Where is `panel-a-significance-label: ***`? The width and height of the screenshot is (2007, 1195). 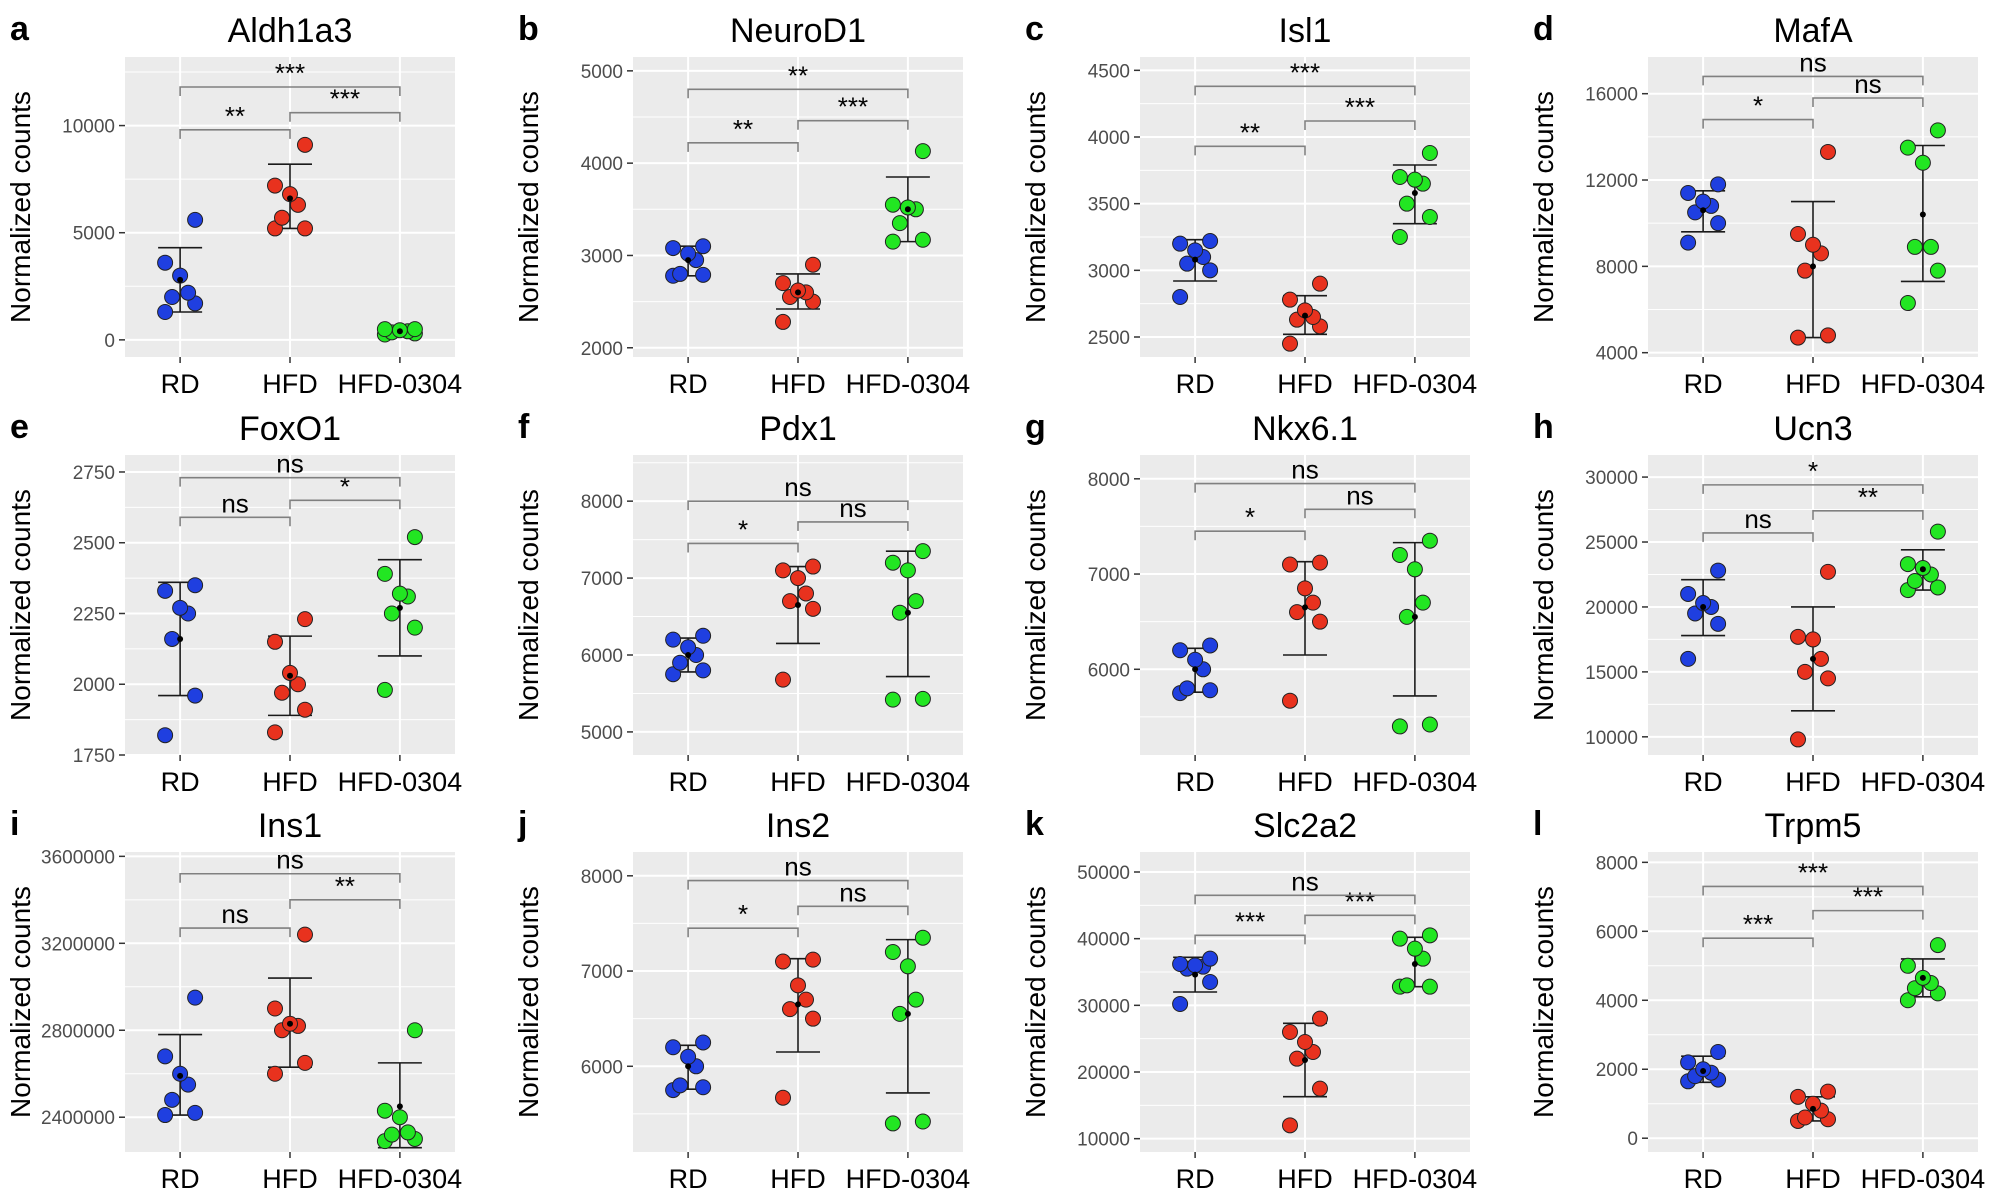 panel-a-significance-label: *** is located at coordinates (290, 73).